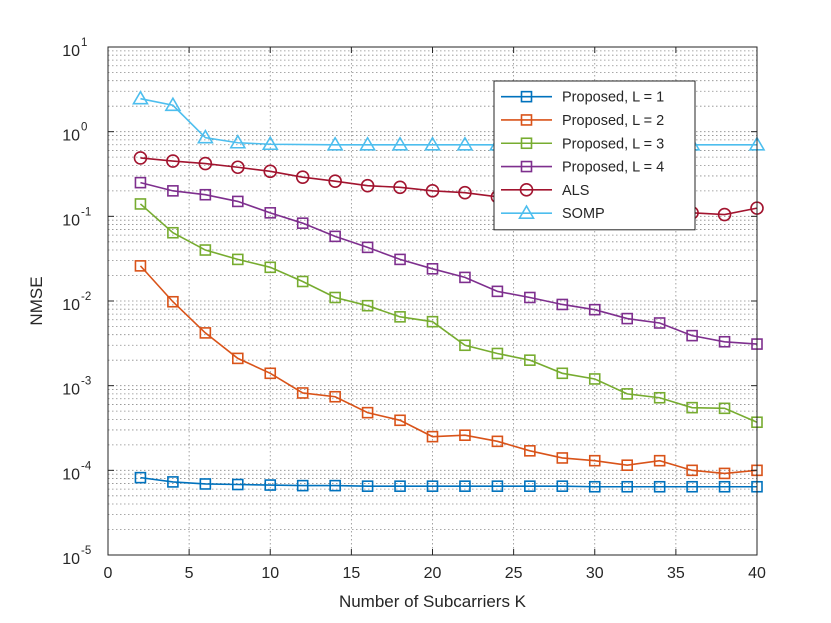 The image size is (831, 623). What do you see at coordinates (433, 601) in the screenshot?
I see `x-axis-label: Number of Subcarriers K` at bounding box center [433, 601].